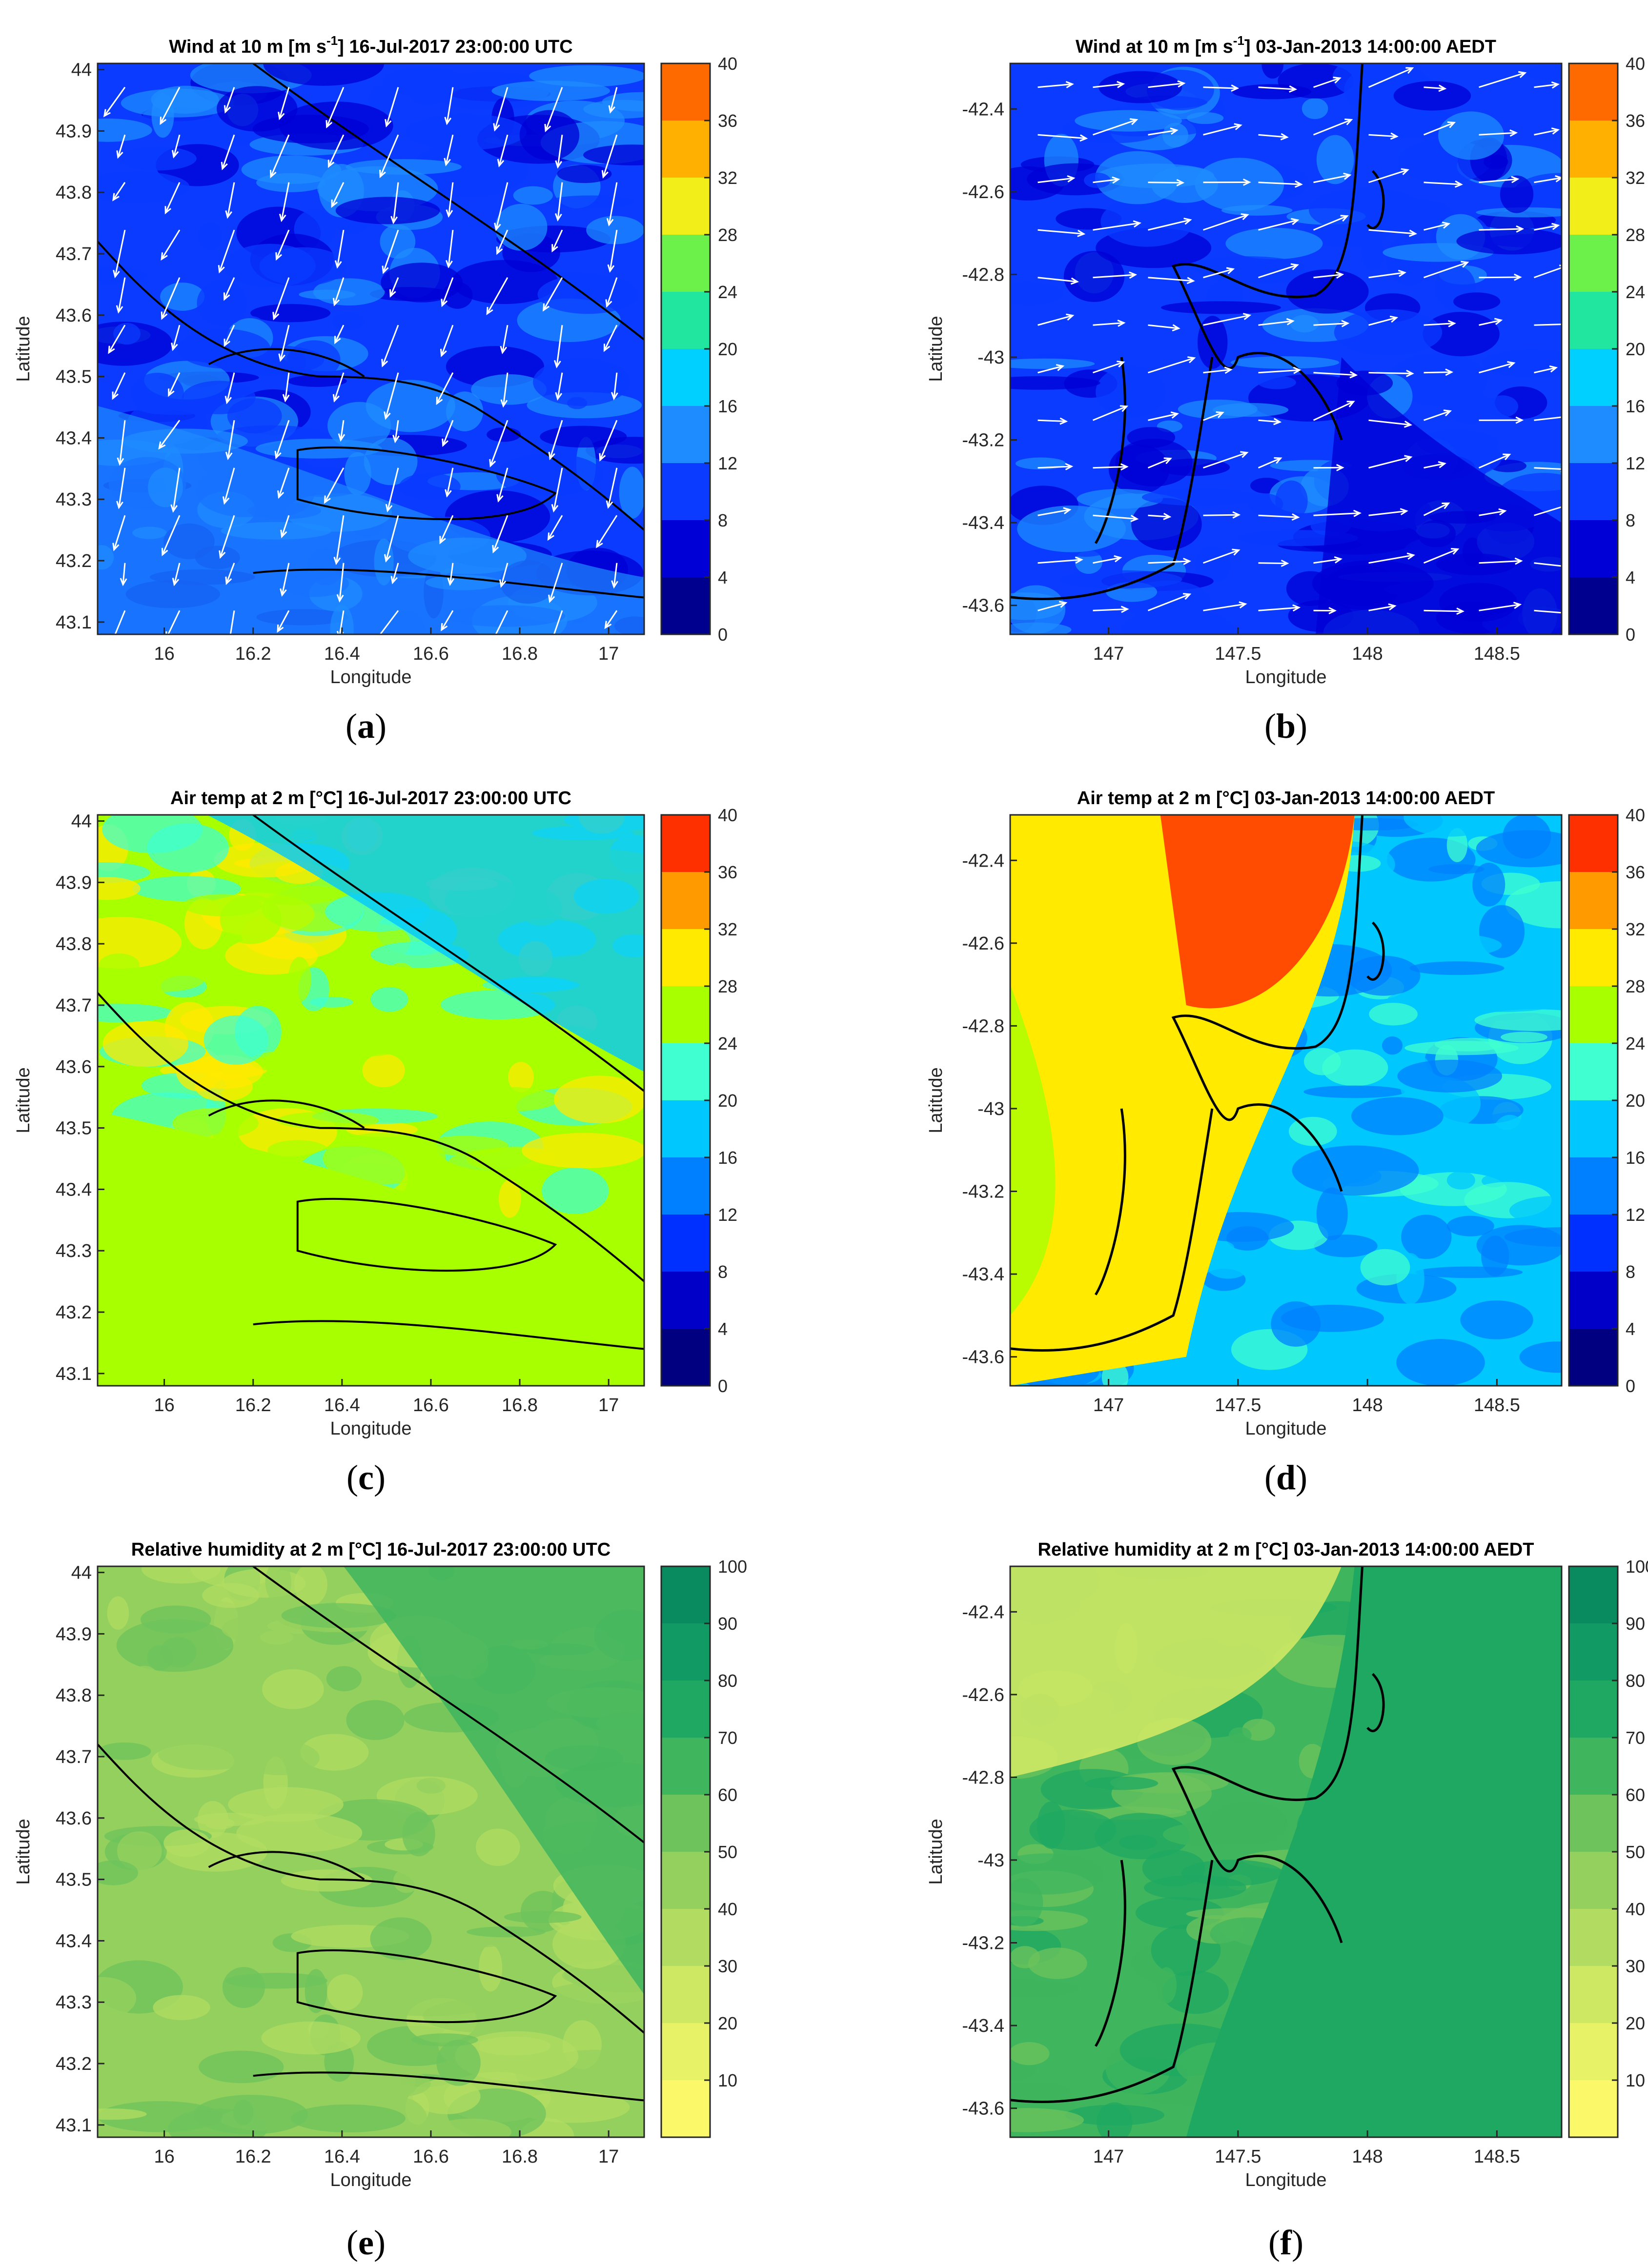 The width and height of the screenshot is (1648, 2268). Describe the element at coordinates (1258, 912) in the screenshot. I see `land-hot` at that location.